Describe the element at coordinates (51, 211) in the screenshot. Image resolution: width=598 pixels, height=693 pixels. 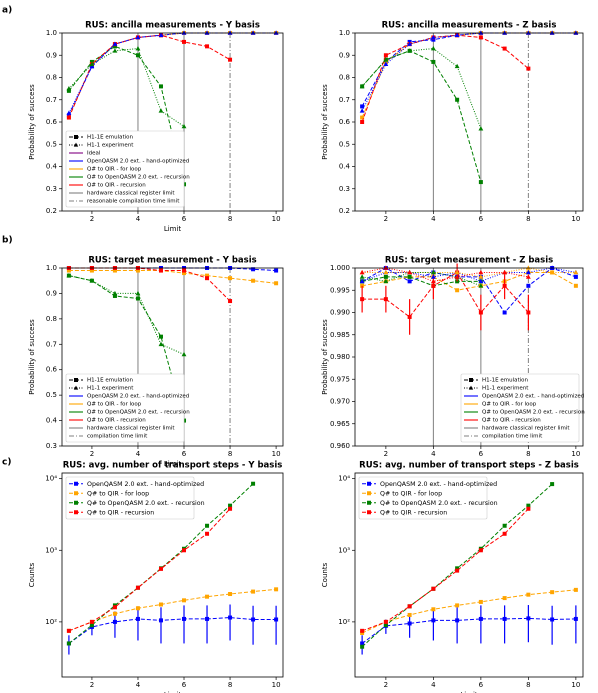
I see `y-tick-label: 0.2` at that location.